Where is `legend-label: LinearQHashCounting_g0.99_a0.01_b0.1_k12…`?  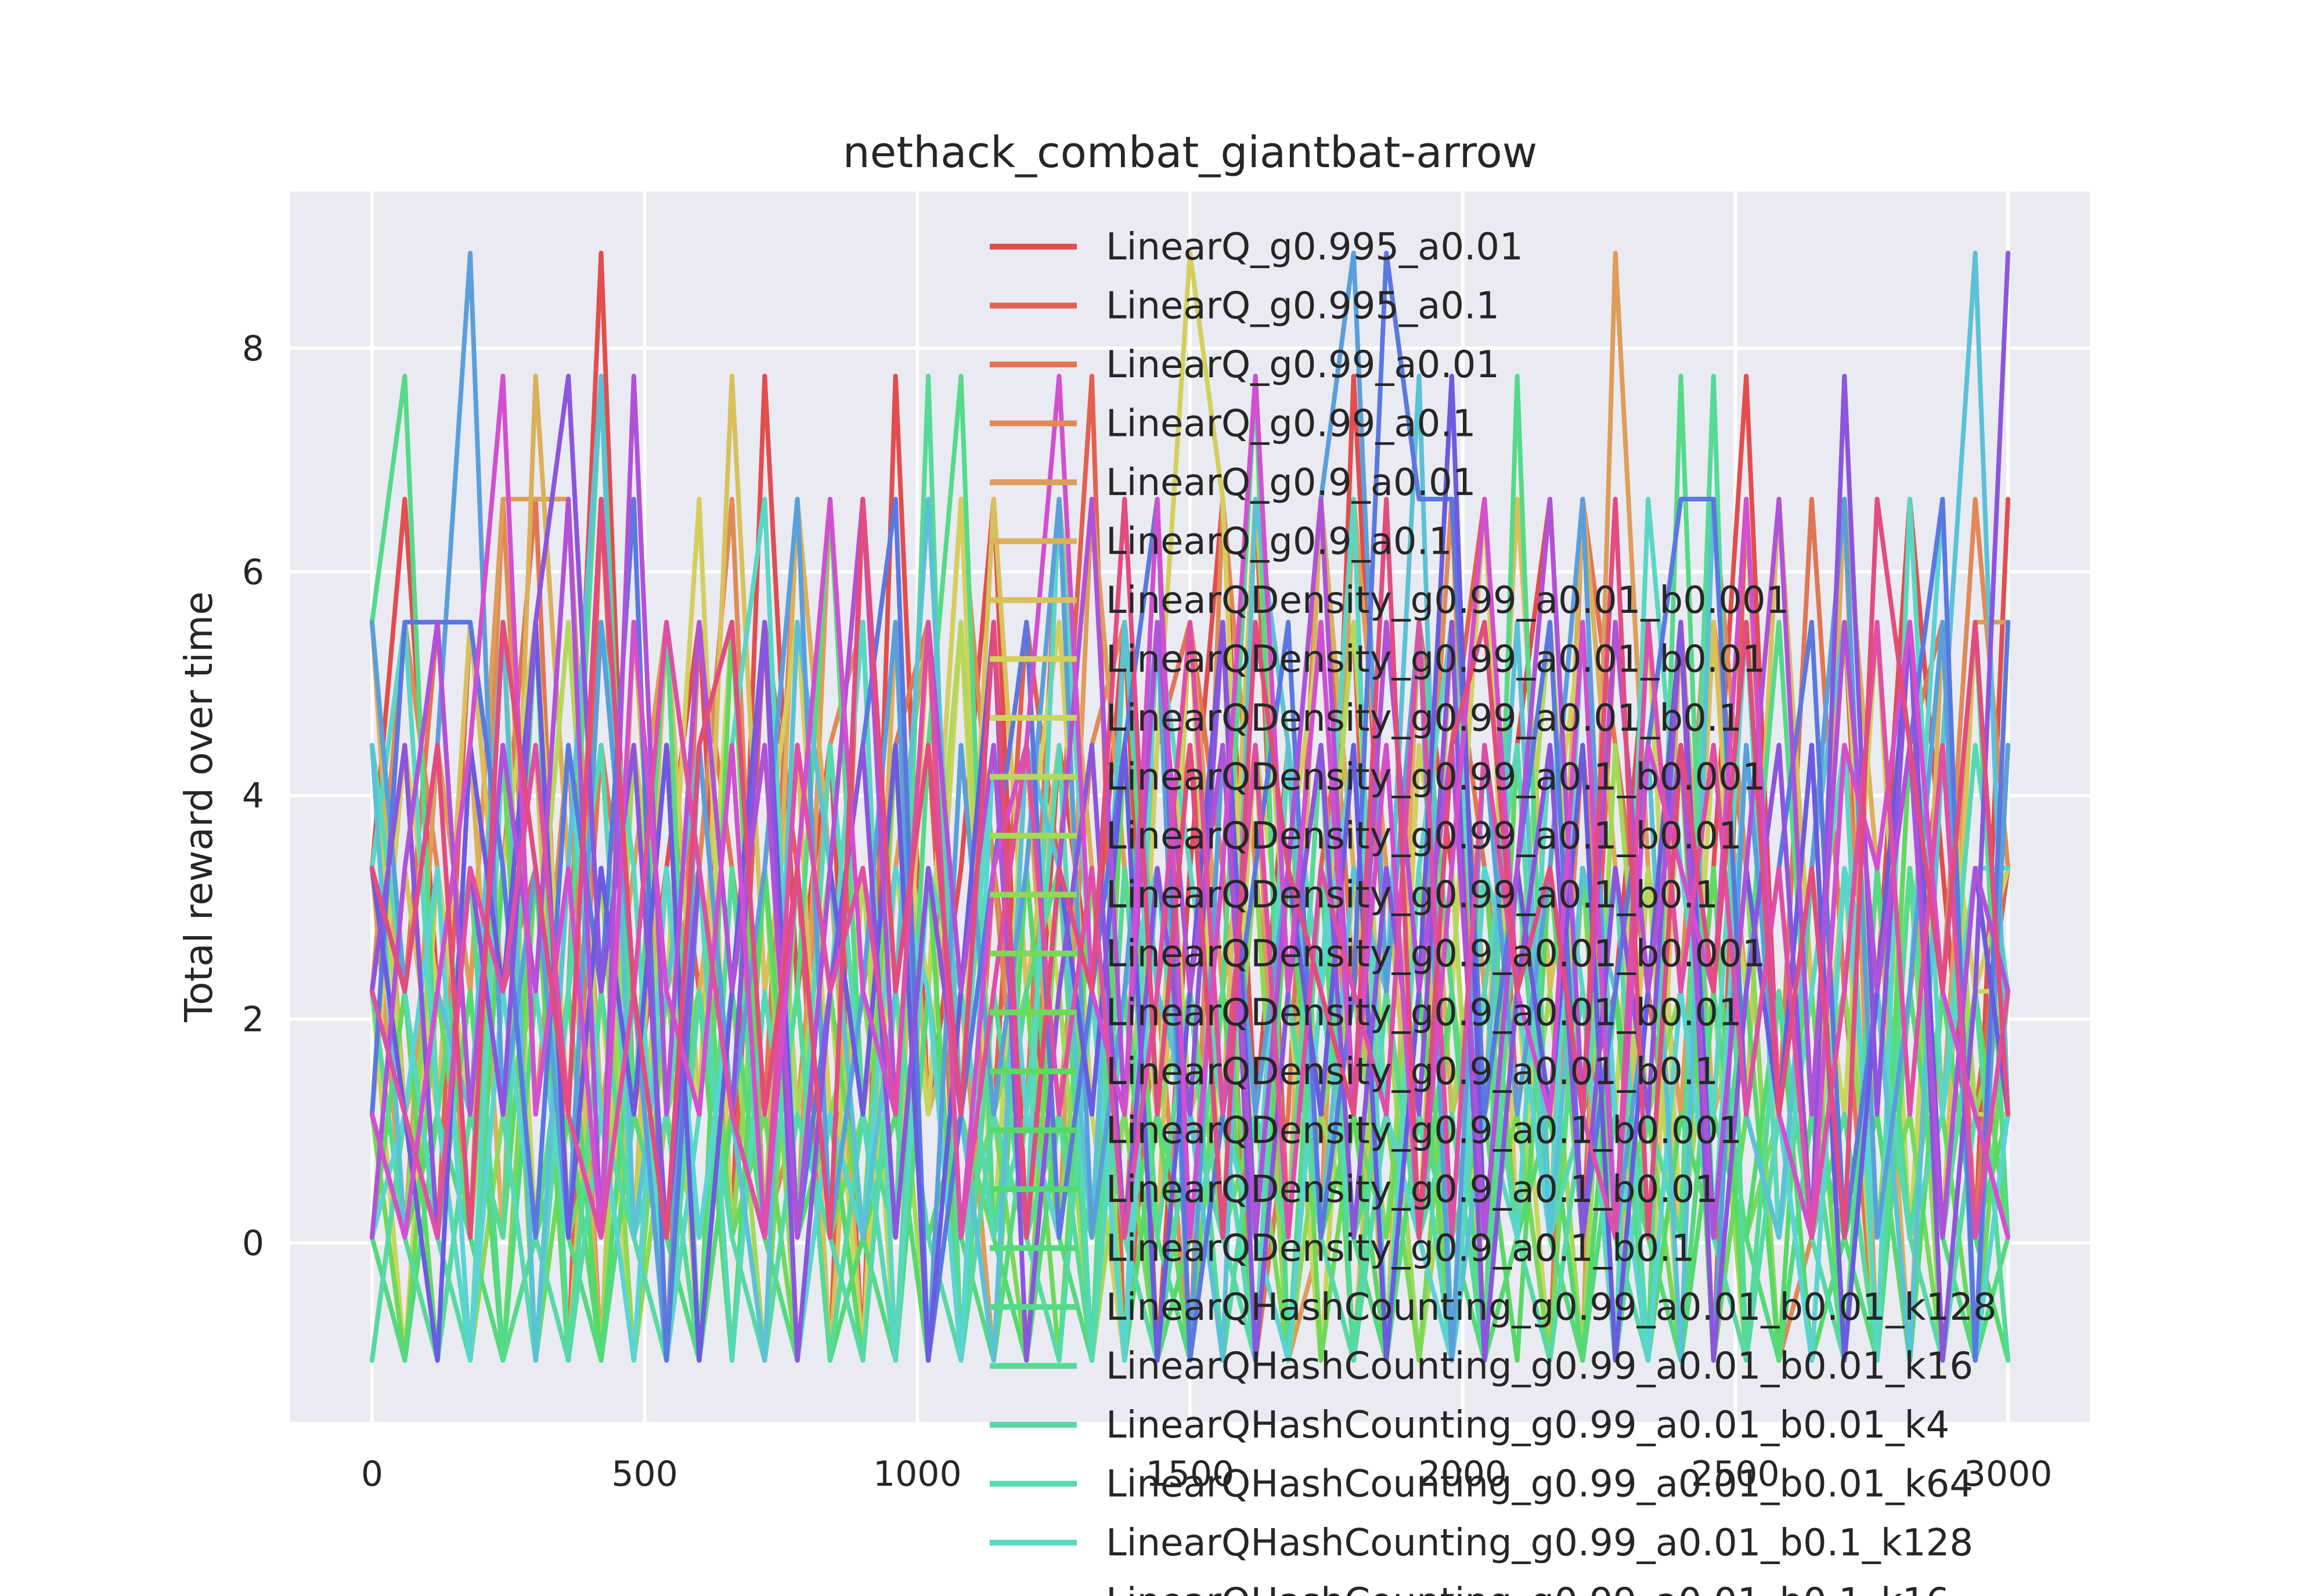 legend-label: LinearQHashCounting_g0.99_a0.01_b0.1_k12… is located at coordinates (1540, 1543).